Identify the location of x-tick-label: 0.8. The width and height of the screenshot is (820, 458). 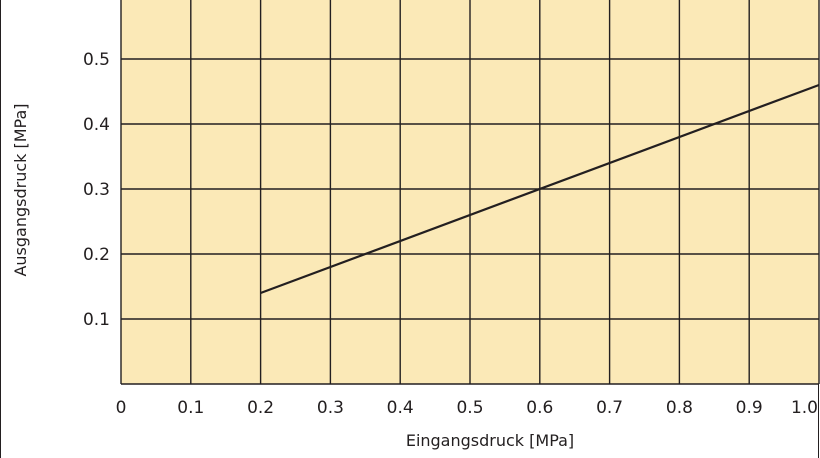
(679, 408).